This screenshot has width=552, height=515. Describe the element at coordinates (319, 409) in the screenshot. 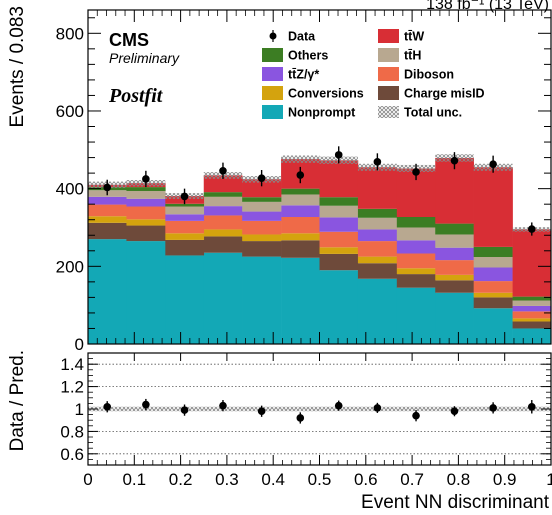

I see `ratio-panel-content` at that location.